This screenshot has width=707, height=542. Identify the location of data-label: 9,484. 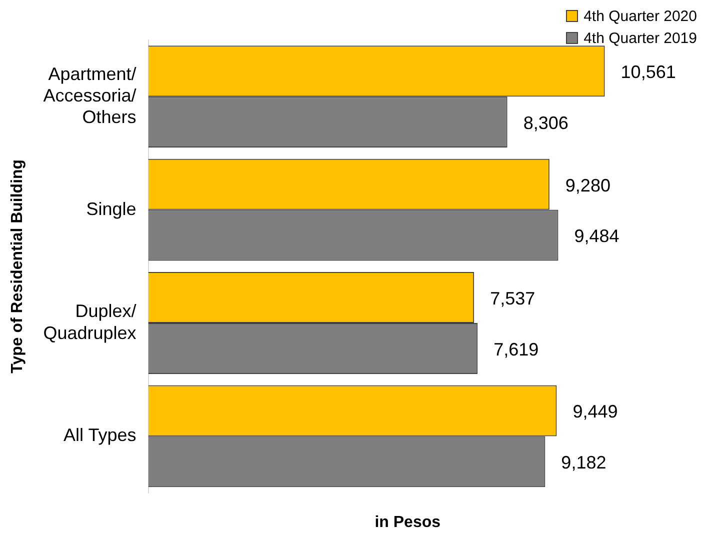
(597, 236).